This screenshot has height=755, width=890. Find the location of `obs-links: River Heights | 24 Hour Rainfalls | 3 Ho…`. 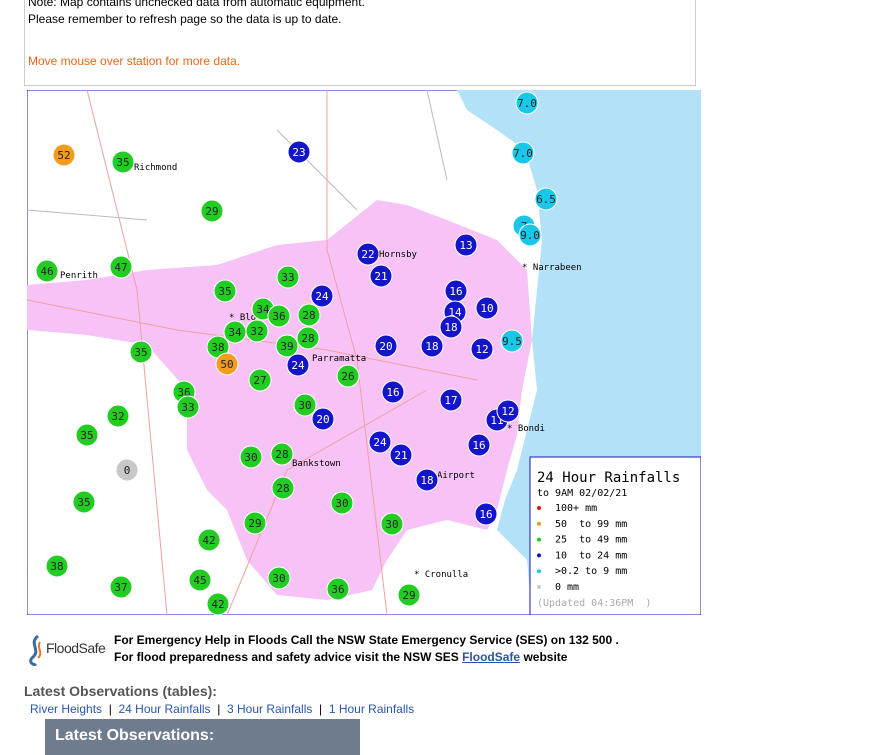

obs-links: River Heights | 24 Hour Rainfalls | 3 Ho… is located at coordinates (222, 709).